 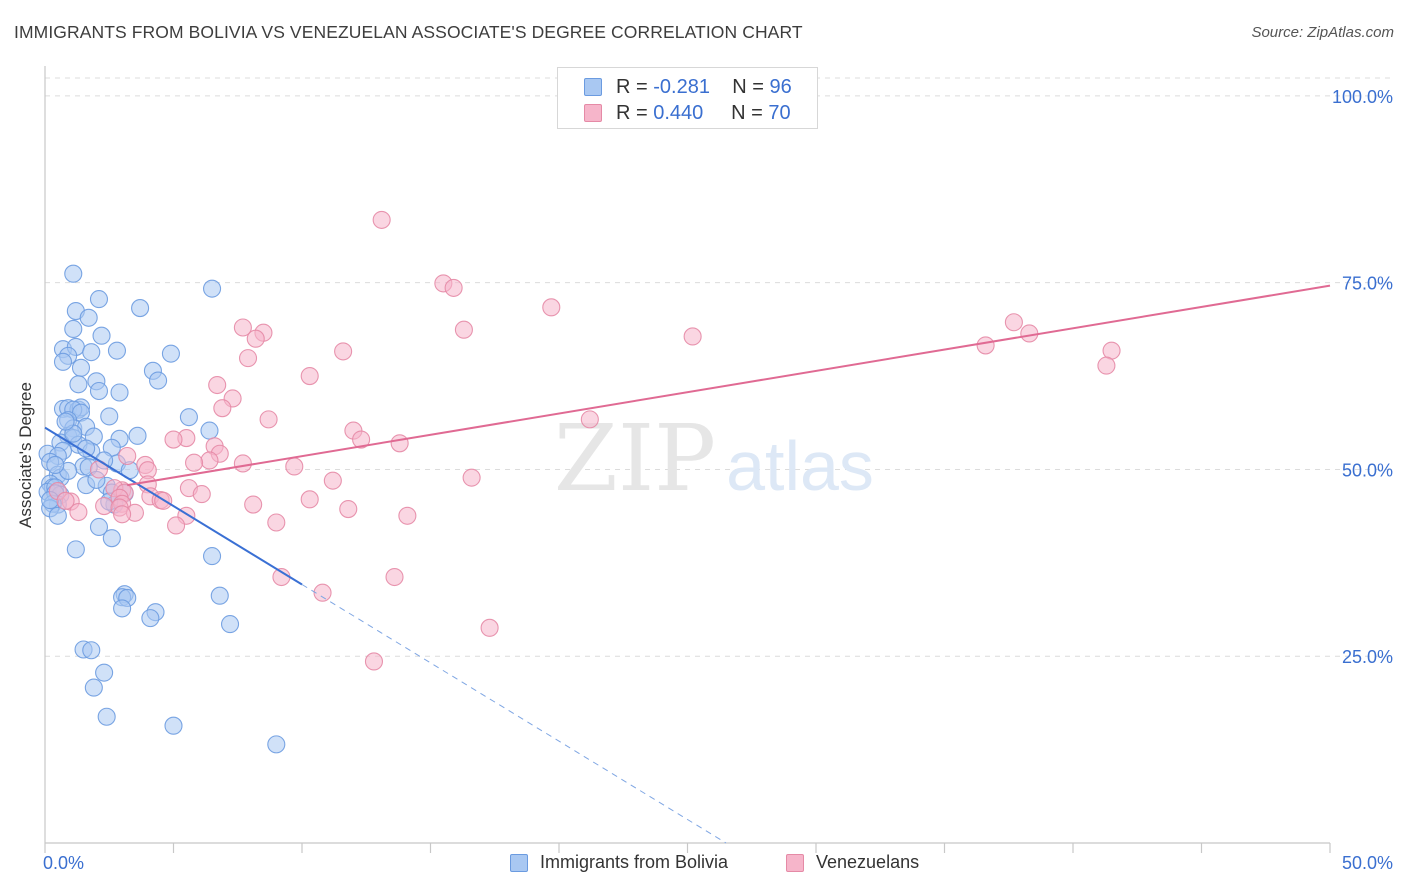 I want to click on r-label: R =, so click(x=635, y=113).